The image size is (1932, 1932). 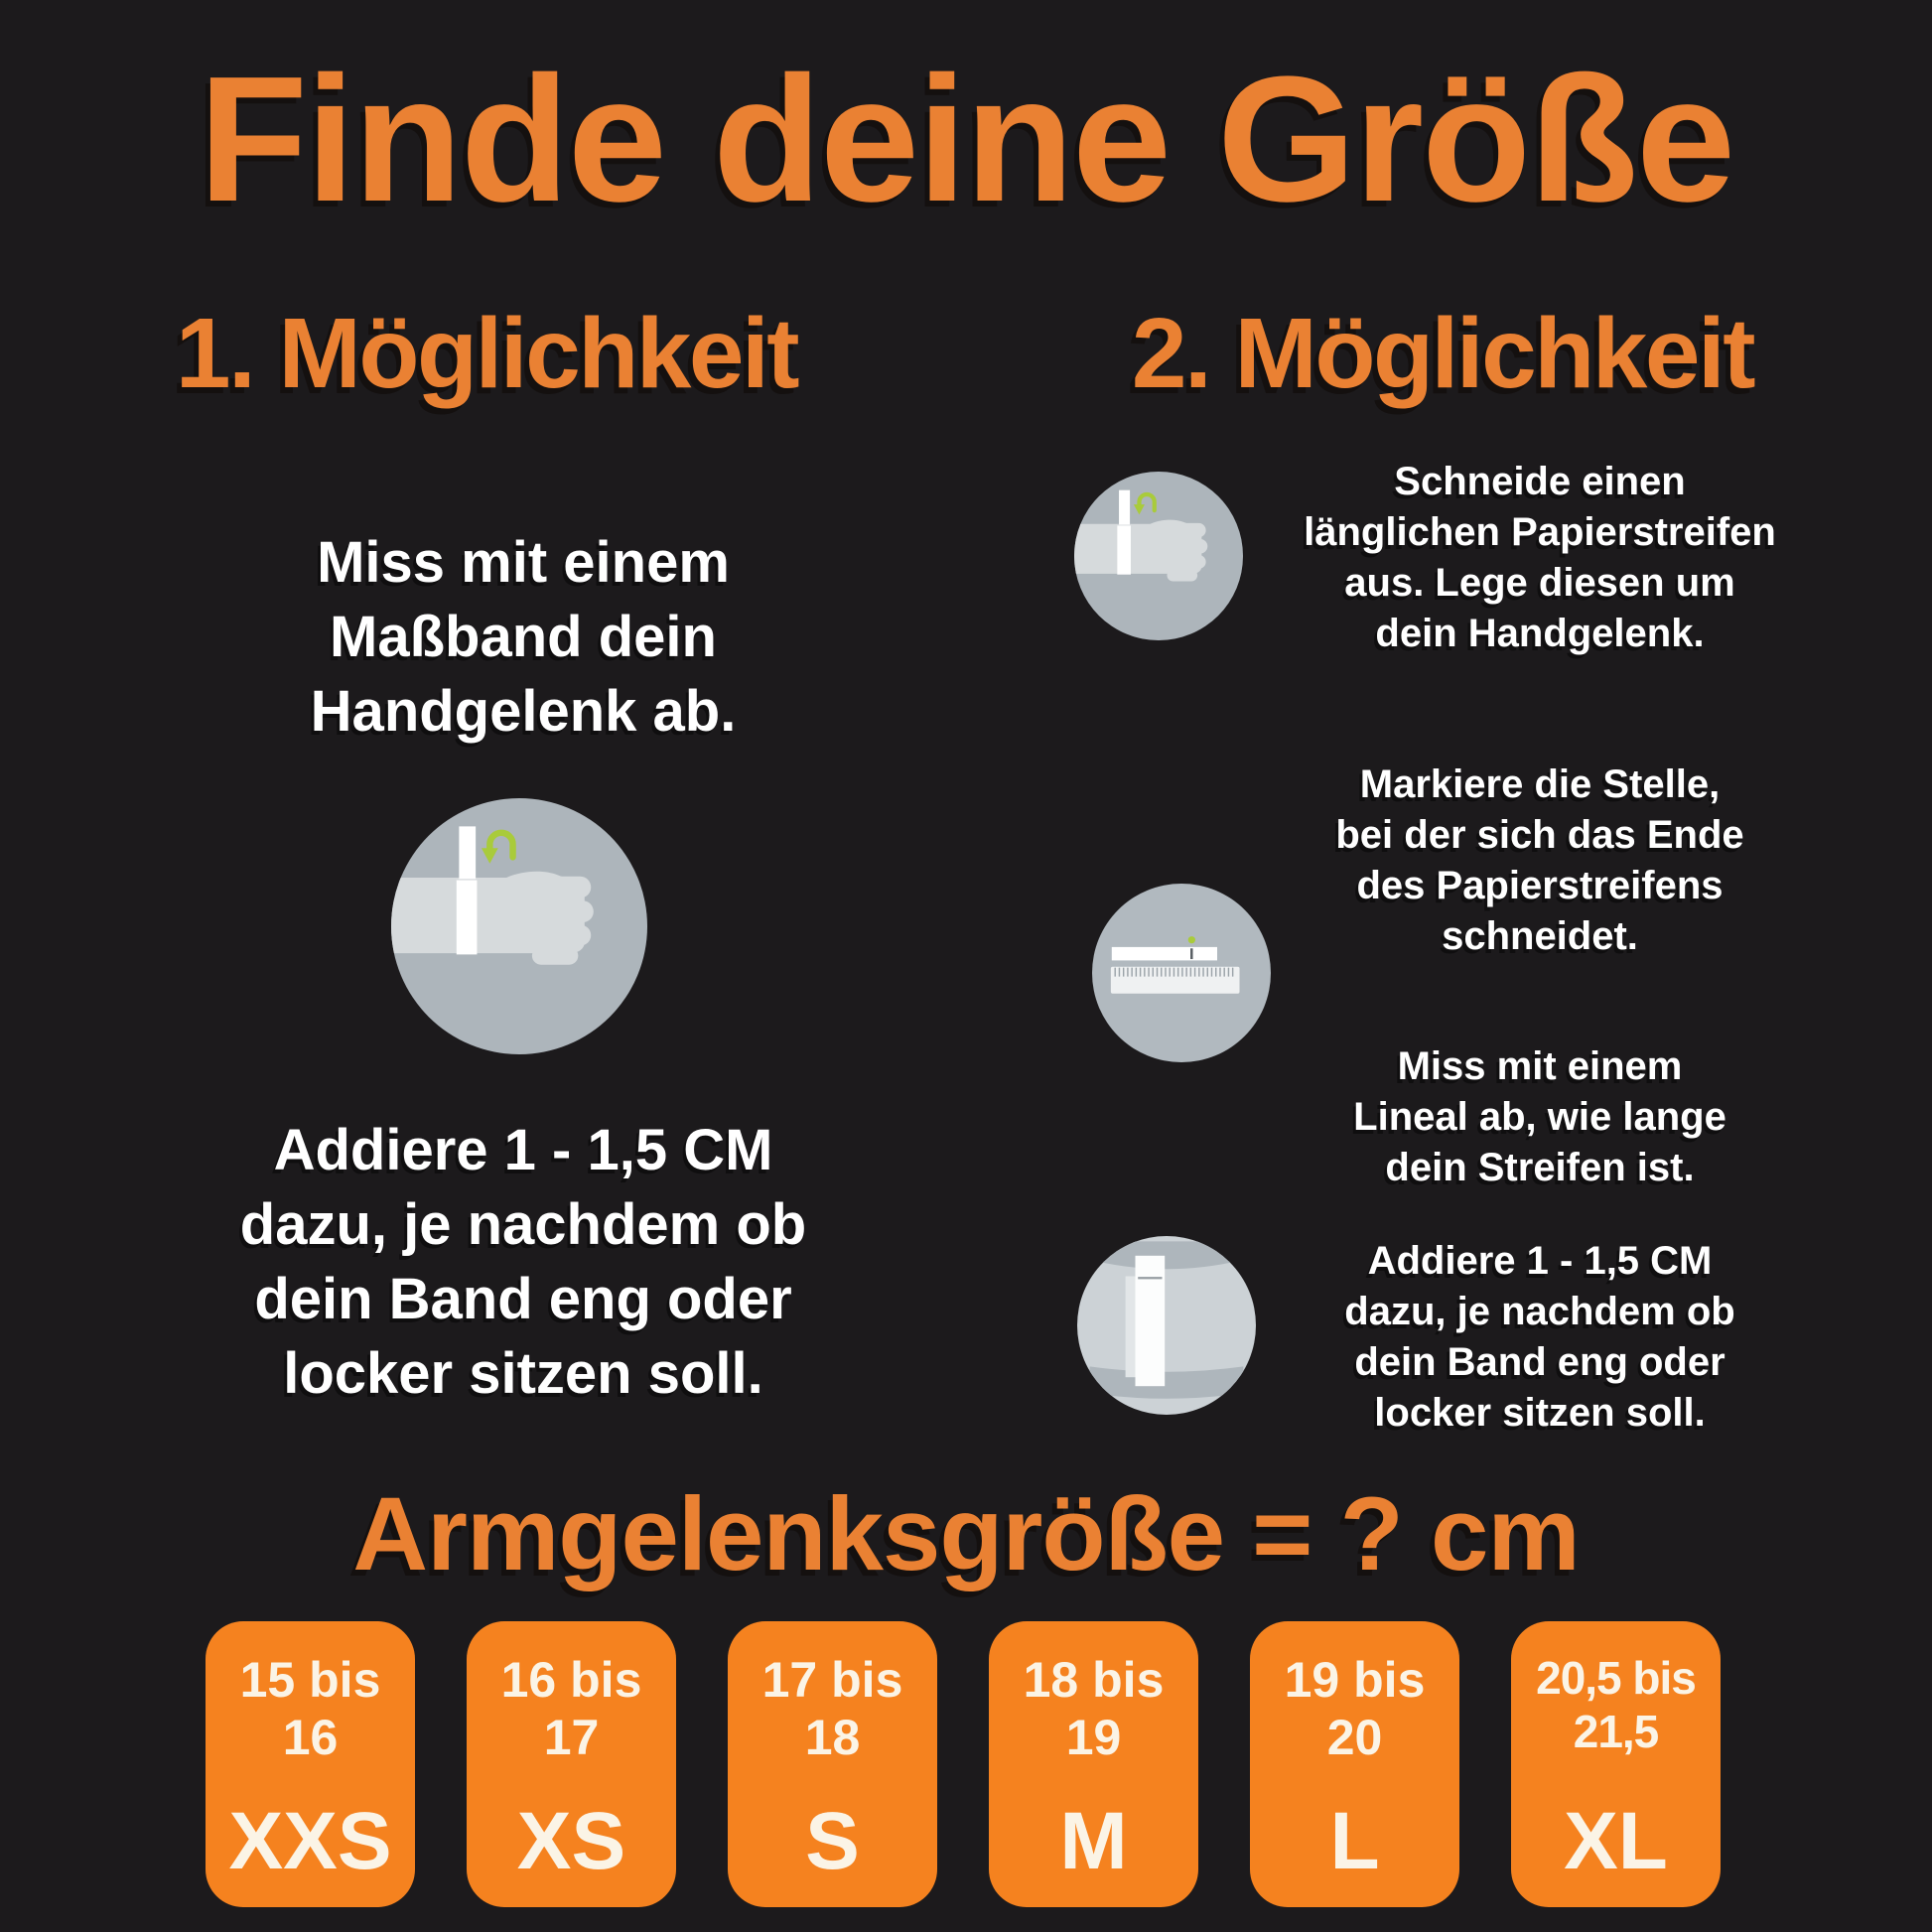 What do you see at coordinates (1094, 1709) in the screenshot?
I see `size-range: 18 bis 19` at bounding box center [1094, 1709].